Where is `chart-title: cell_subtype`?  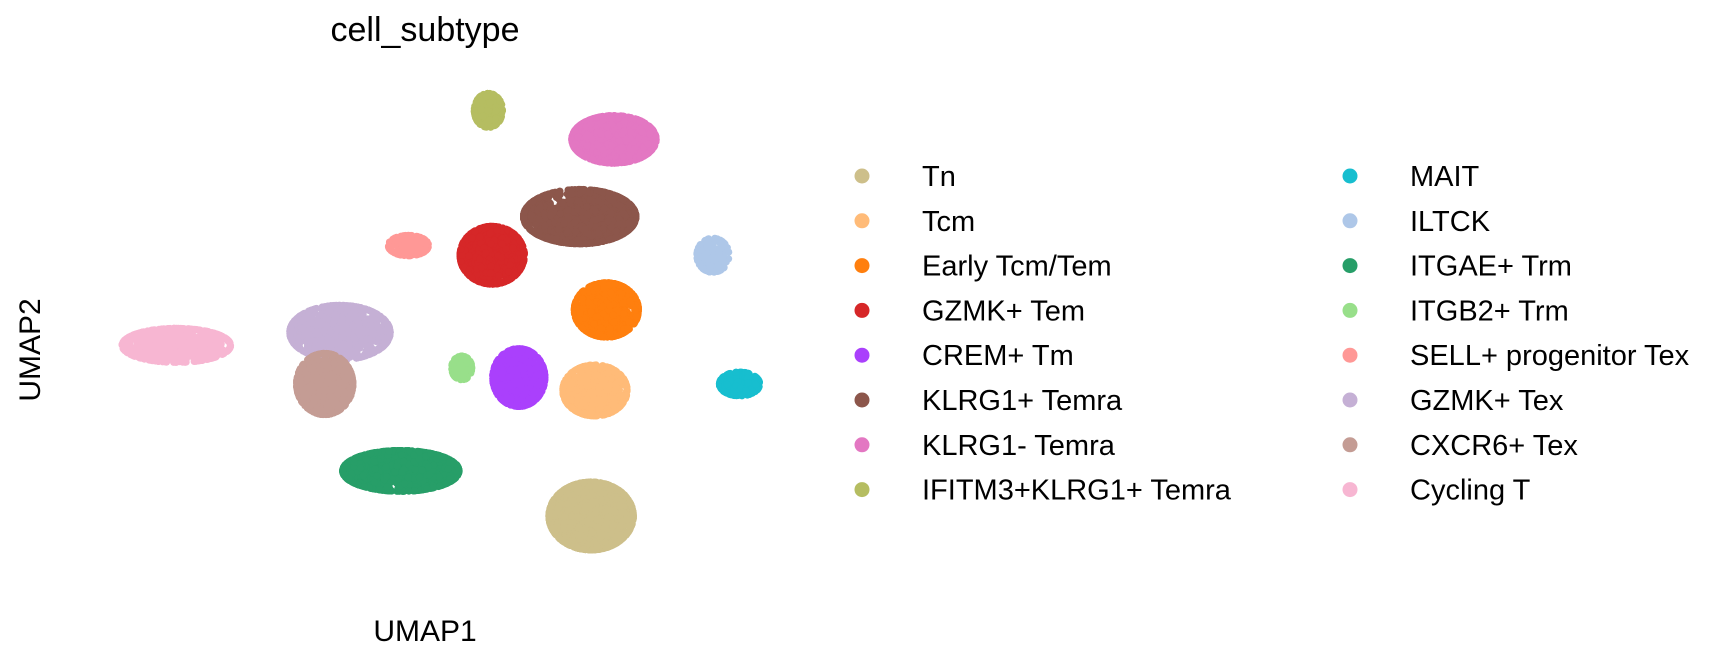
chart-title: cell_subtype is located at coordinates (424, 30).